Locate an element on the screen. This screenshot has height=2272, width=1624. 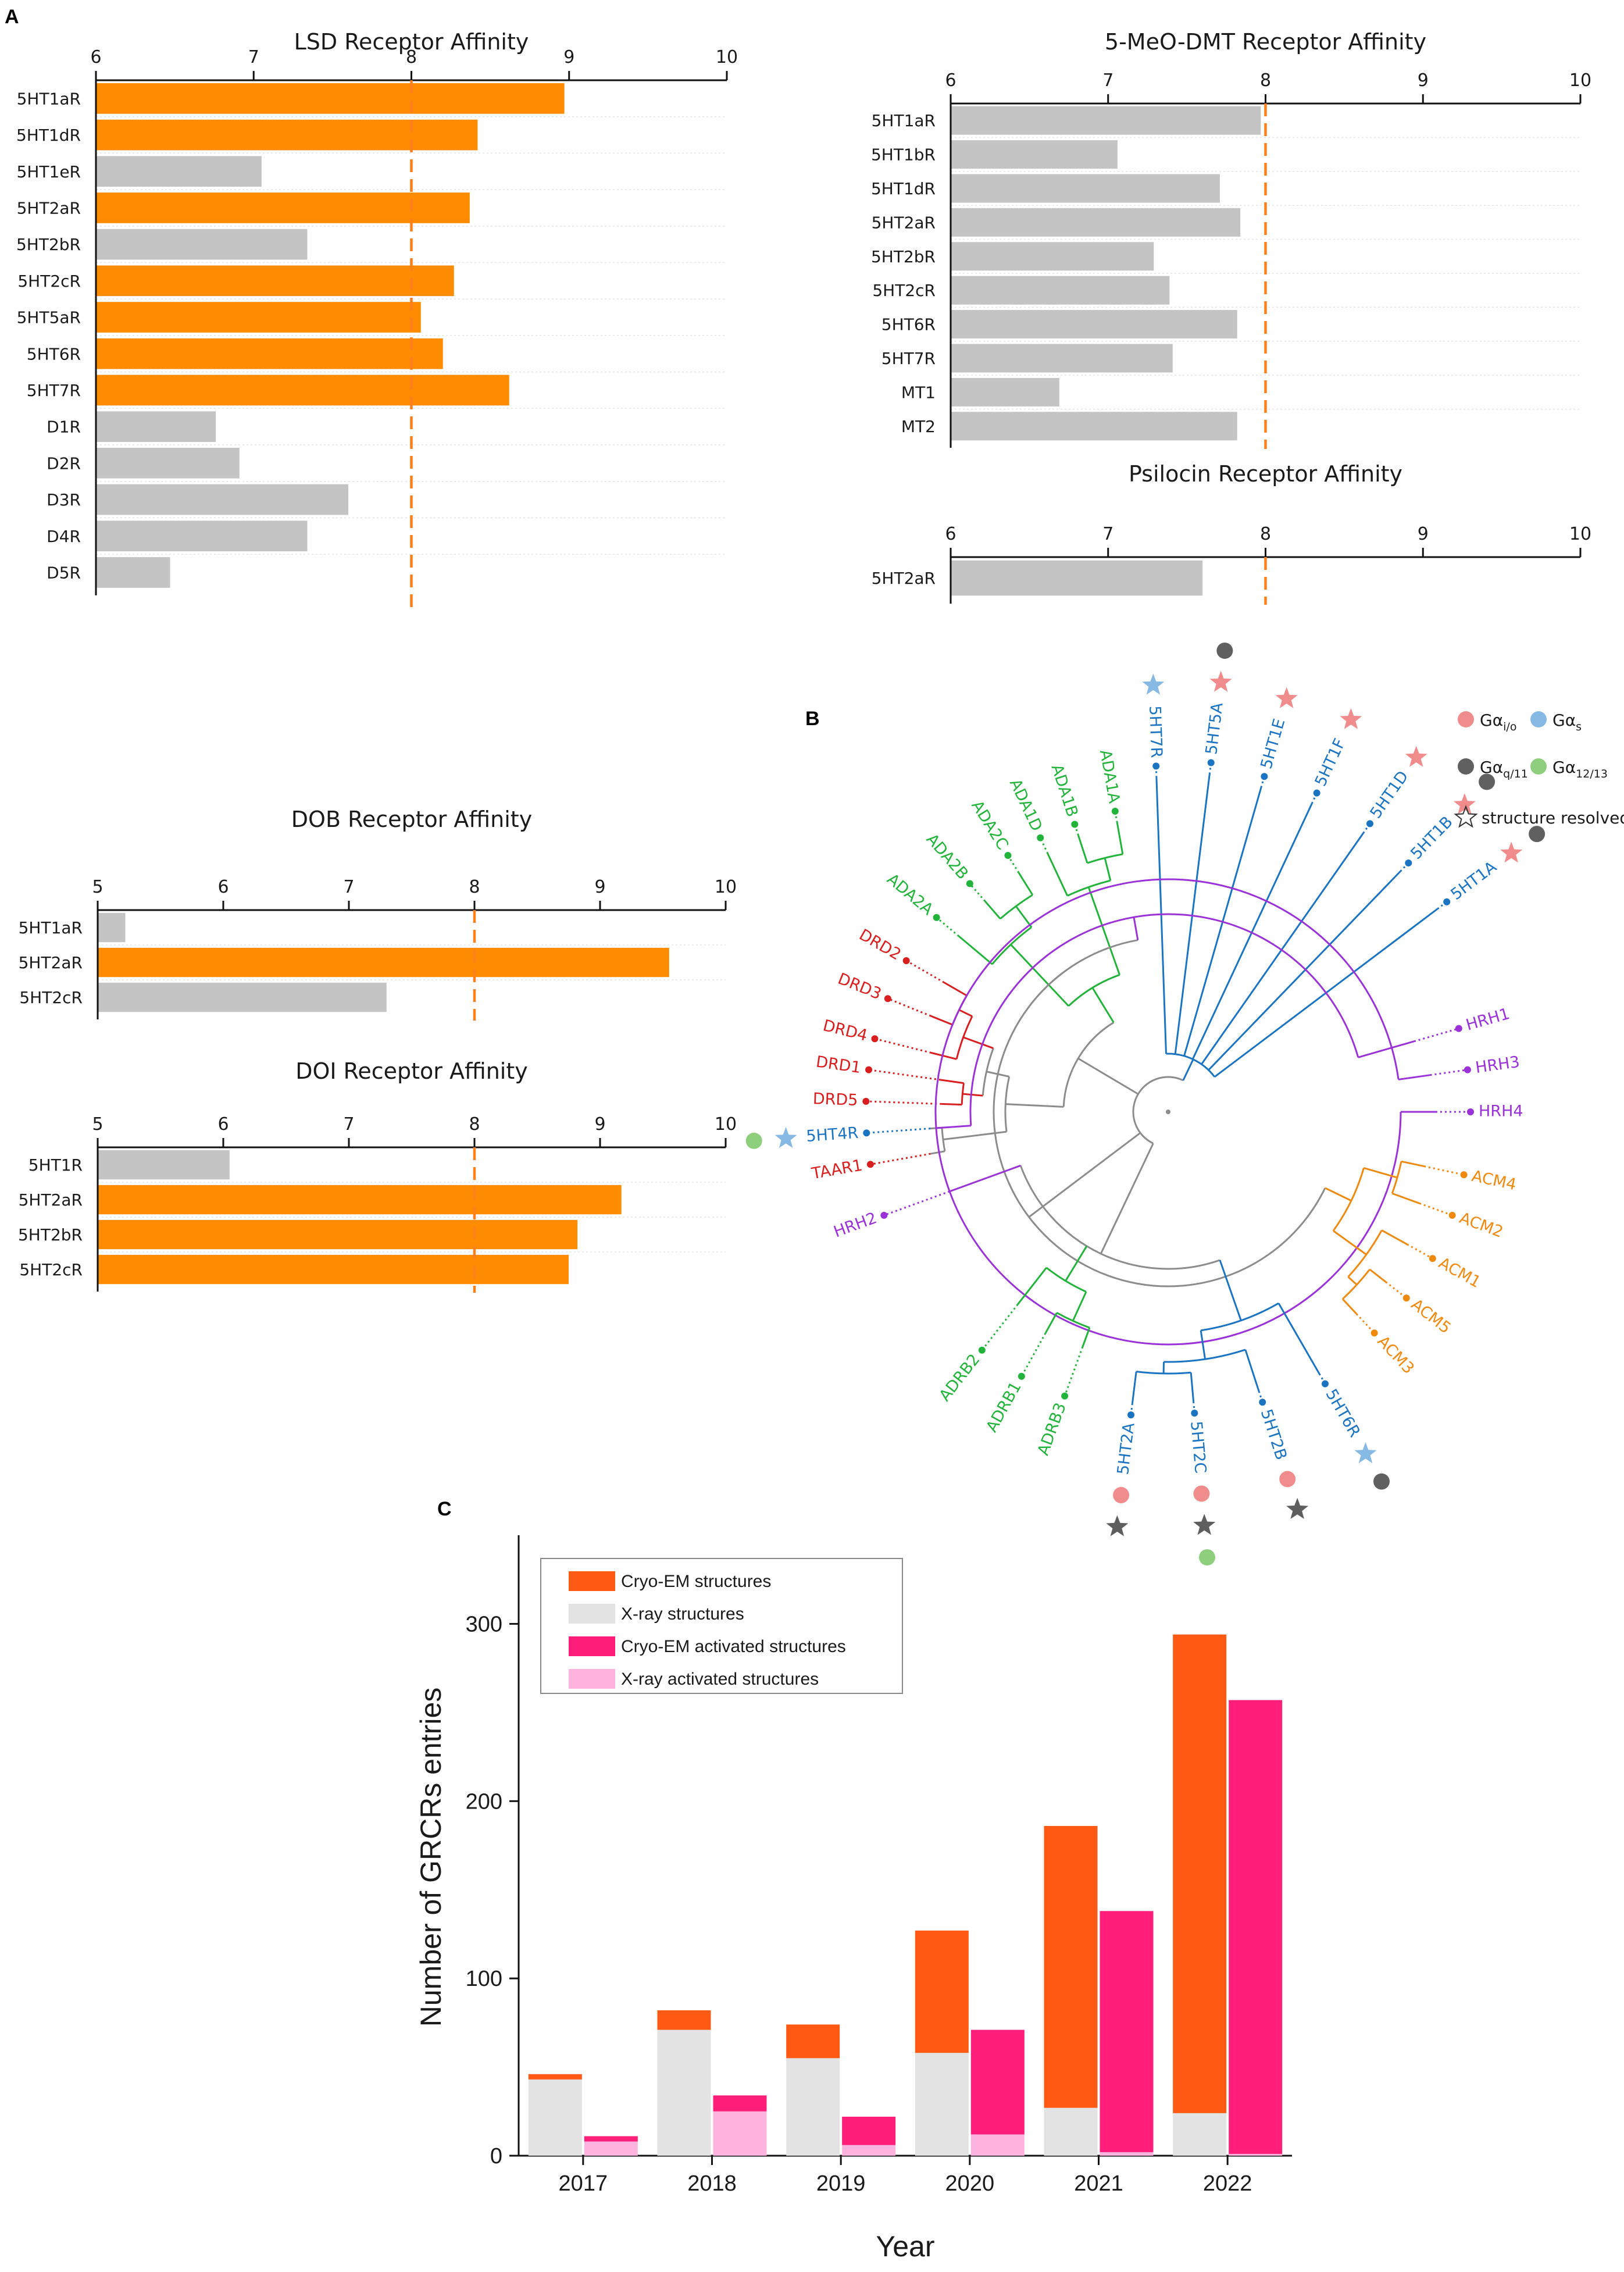
tree-leaf-label: HRH3 is located at coordinates (1498, 1065).